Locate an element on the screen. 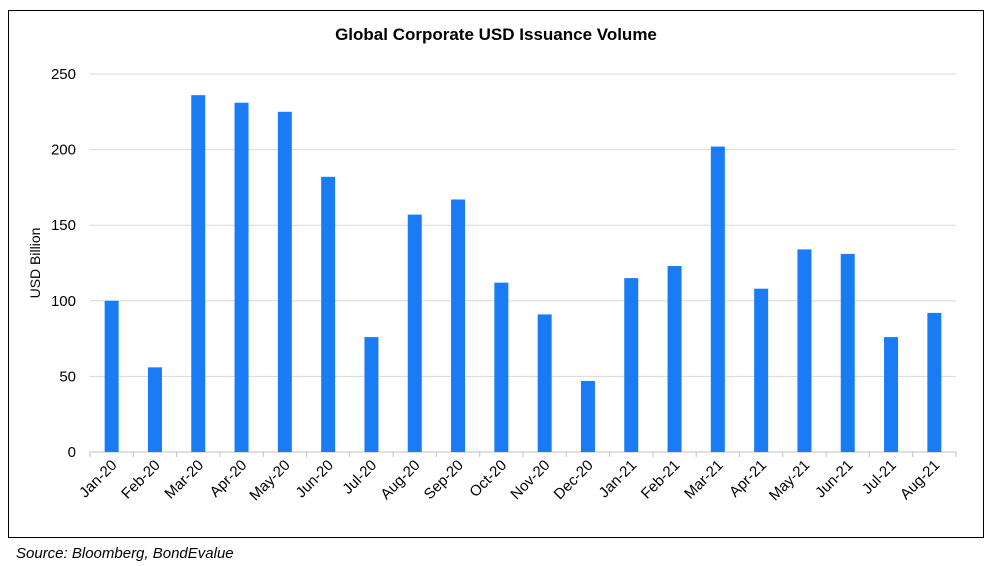 Image resolution: width=994 pixels, height=566 pixels. x-tick-label: Dec-20 is located at coordinates (574, 480).